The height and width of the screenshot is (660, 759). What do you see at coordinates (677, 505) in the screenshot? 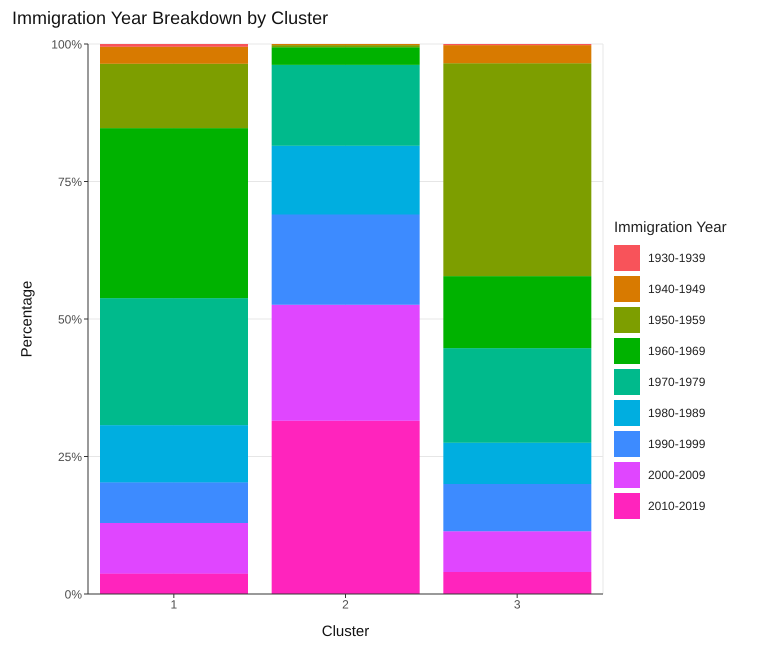
I see `legend-label: 2010-2019` at bounding box center [677, 505].